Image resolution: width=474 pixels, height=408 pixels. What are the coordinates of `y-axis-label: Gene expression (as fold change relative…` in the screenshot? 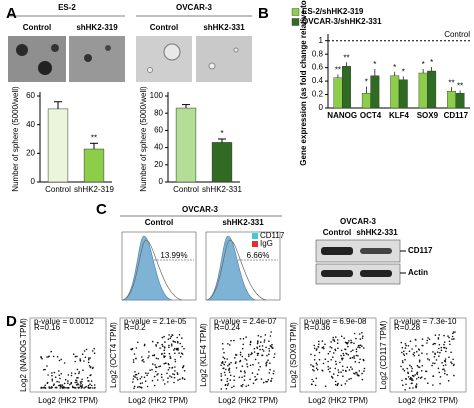 It's located at (303, 83).